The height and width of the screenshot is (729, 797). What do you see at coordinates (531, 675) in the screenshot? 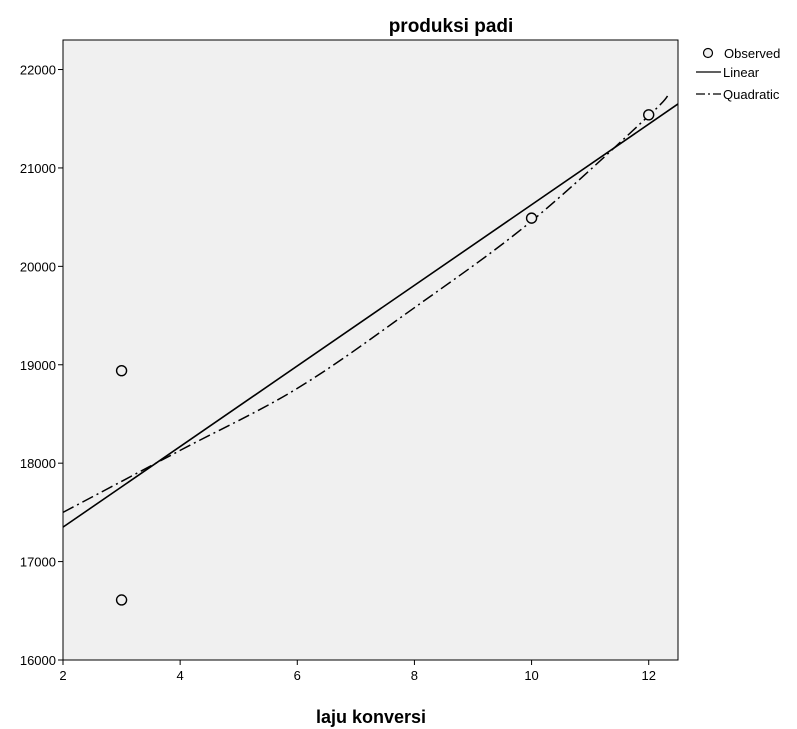
I see `x-tick-label: 10` at bounding box center [531, 675].